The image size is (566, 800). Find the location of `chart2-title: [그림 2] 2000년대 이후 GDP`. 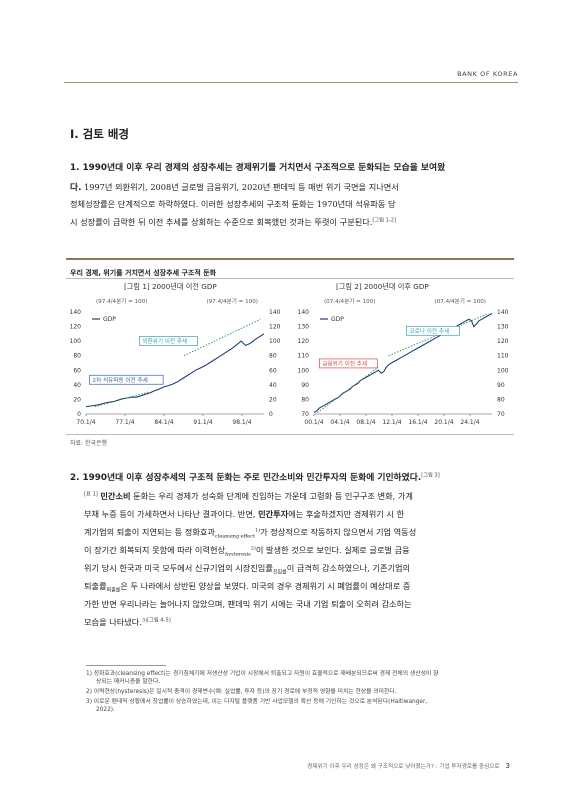

chart2-title: [그림 2] 2000년대 이후 GDP is located at coordinates (382, 286).